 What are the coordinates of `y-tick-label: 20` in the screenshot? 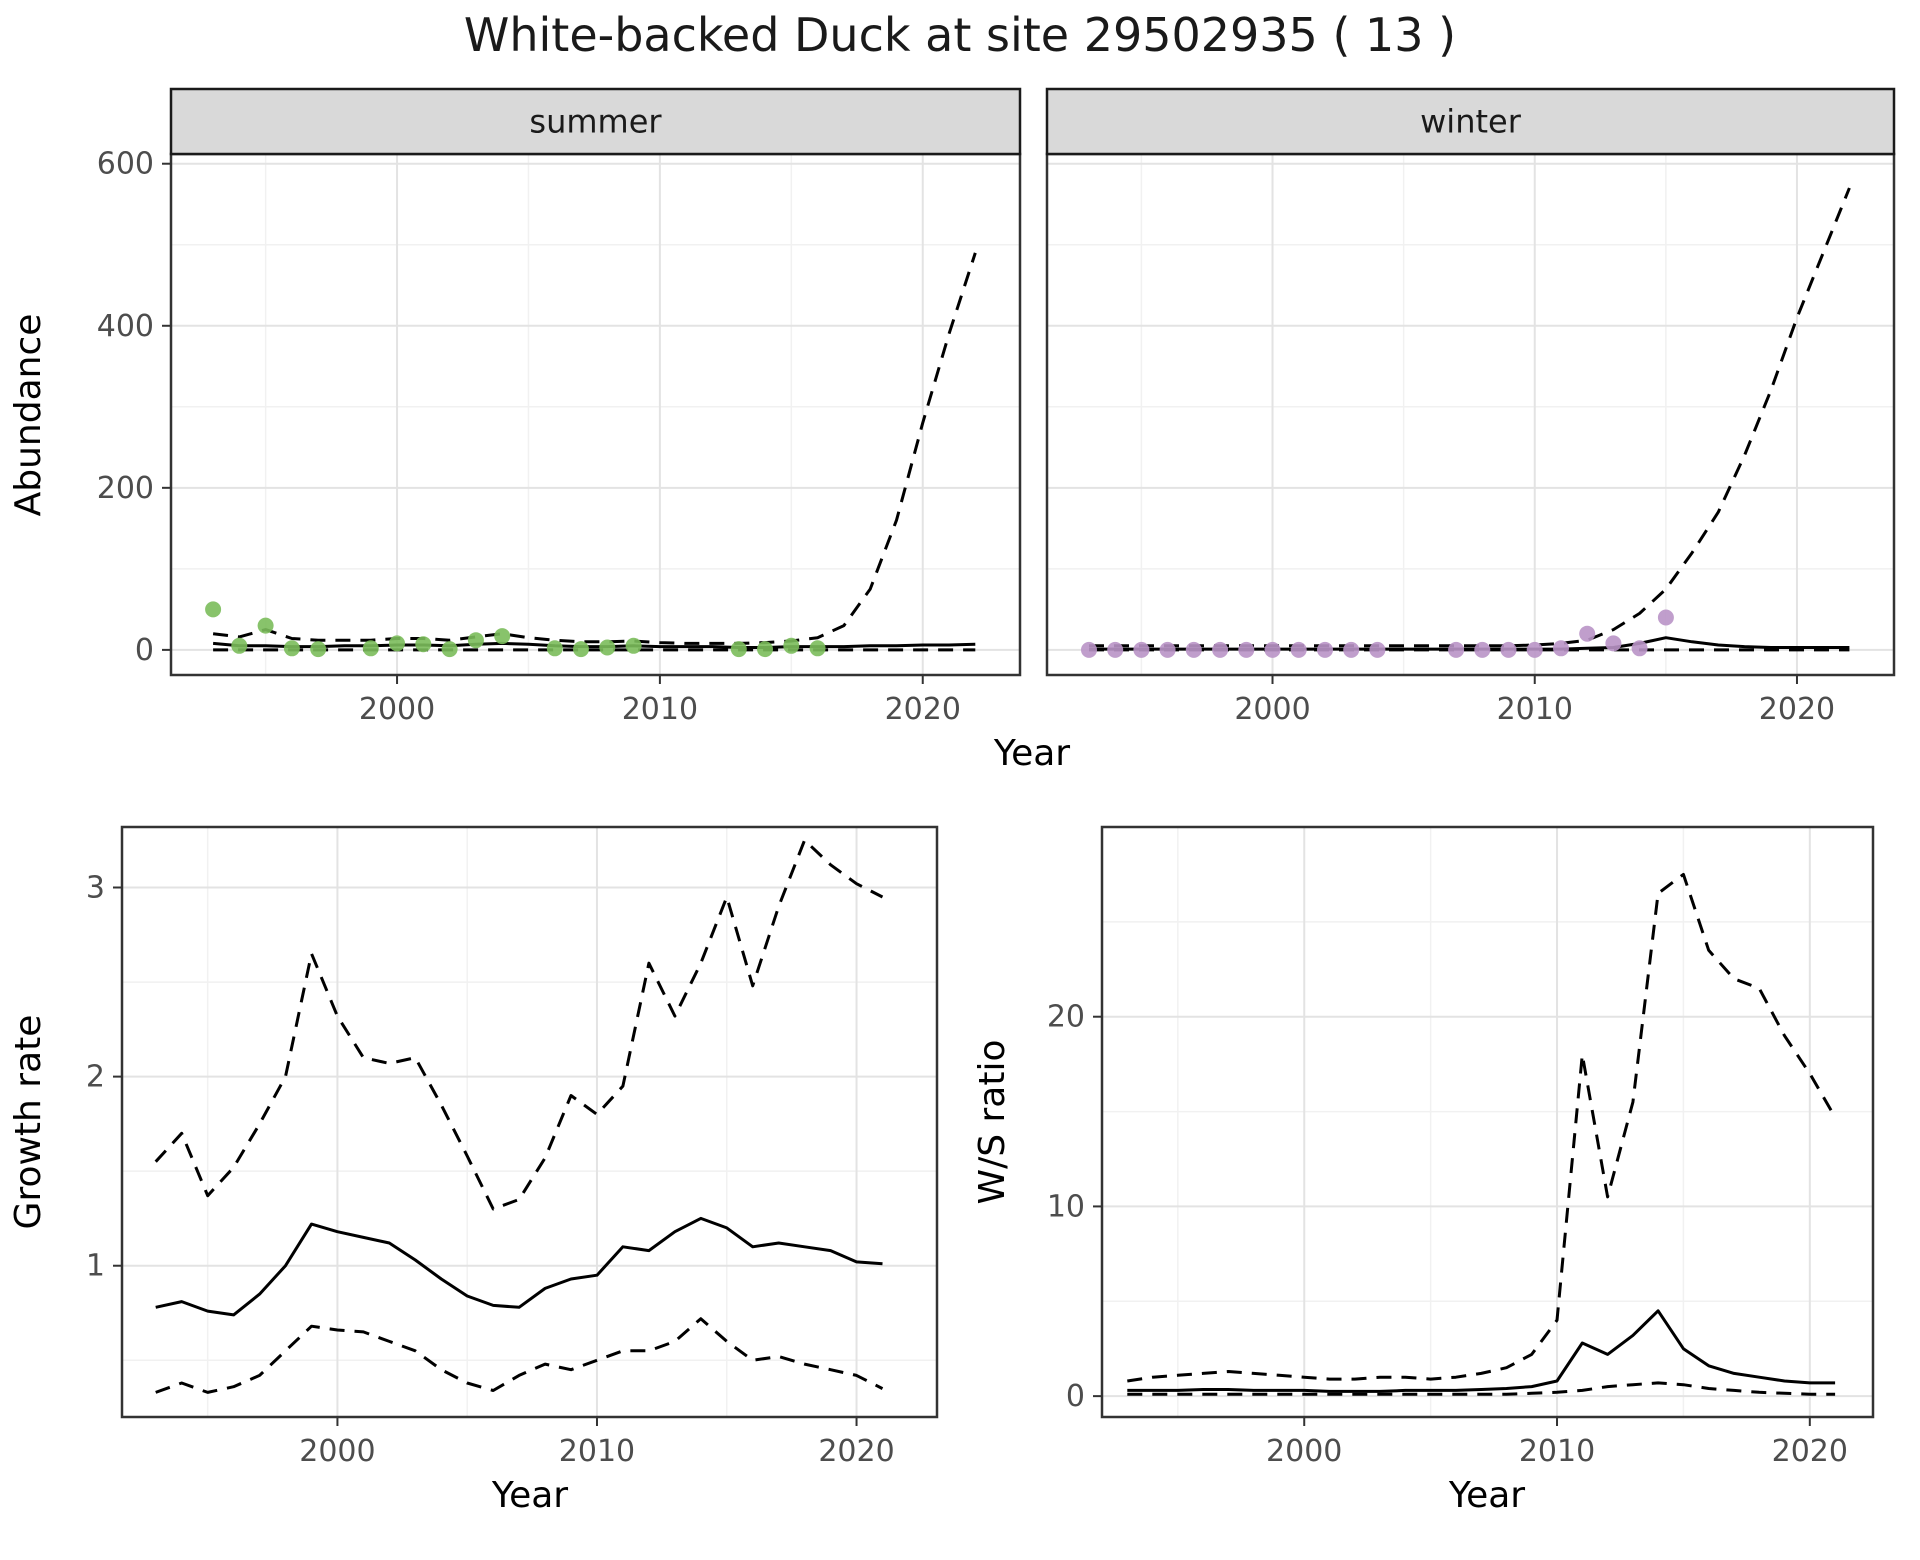 It's located at (1066, 1017).